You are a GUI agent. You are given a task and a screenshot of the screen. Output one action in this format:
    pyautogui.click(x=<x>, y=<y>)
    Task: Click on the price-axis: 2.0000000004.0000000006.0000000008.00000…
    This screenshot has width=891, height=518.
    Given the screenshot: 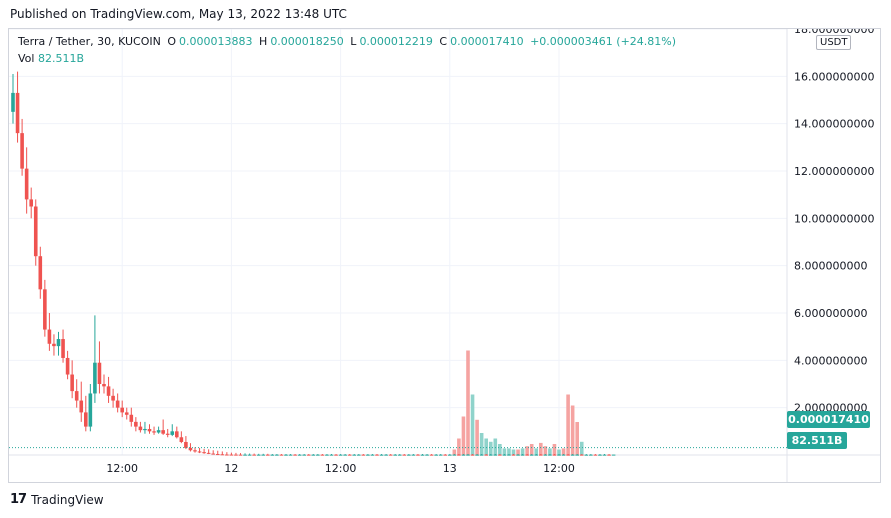 What is the action you would take?
    pyautogui.click(x=834, y=222)
    